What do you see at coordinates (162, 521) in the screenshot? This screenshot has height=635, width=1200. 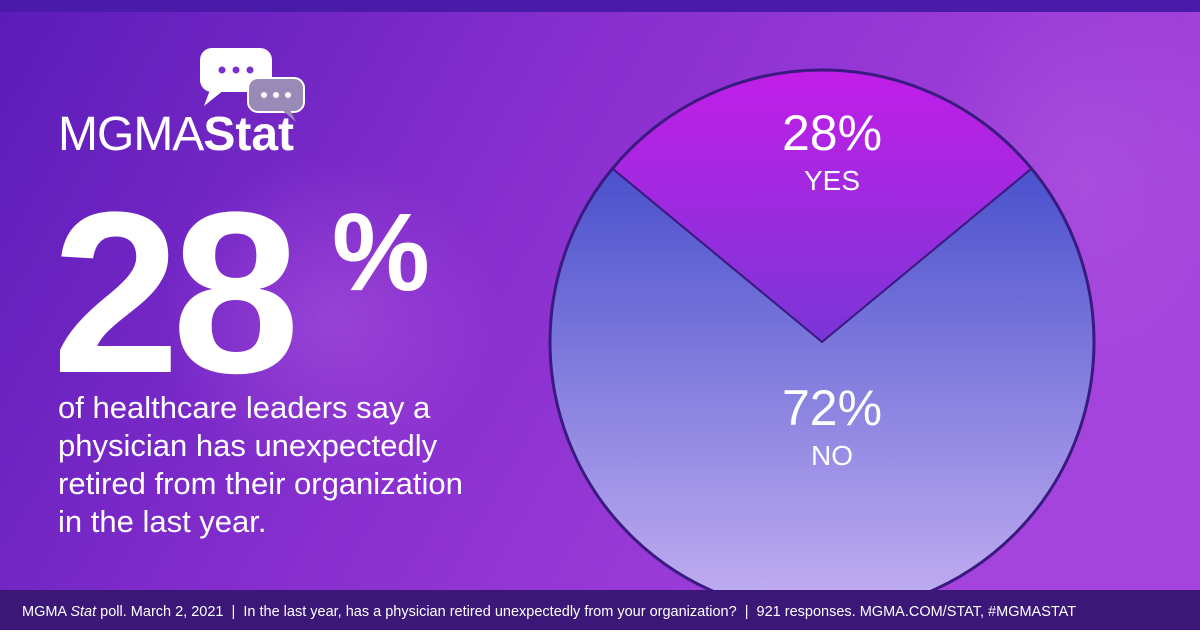 I see `description-line: in the last year.` at bounding box center [162, 521].